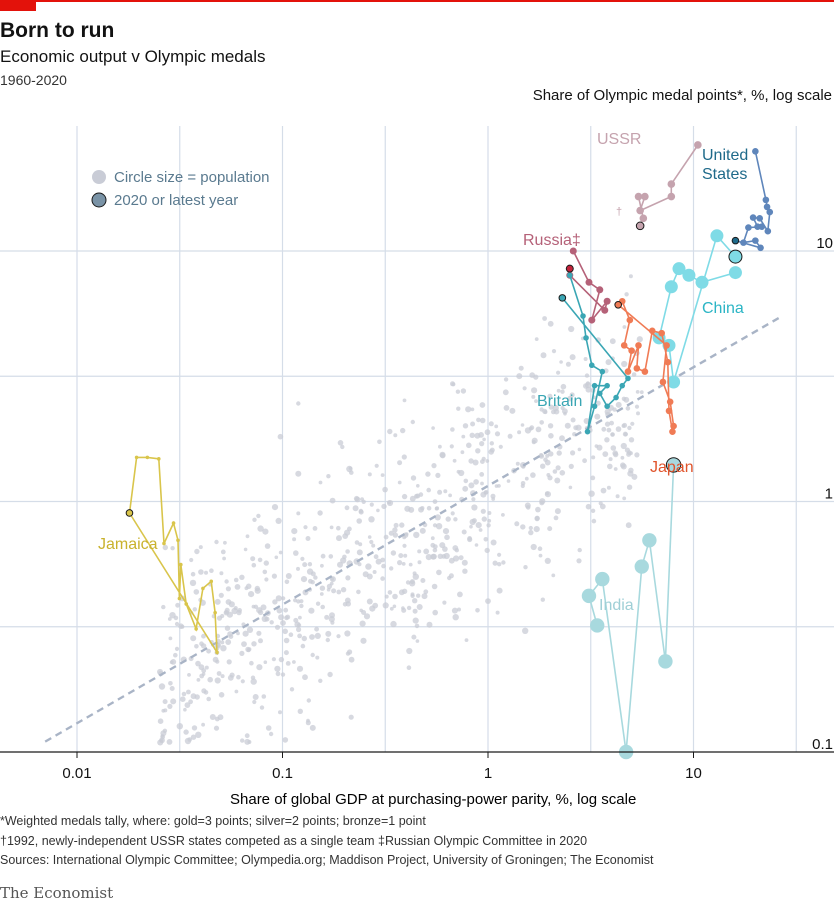  I want to click on jamaica-point, so click(211, 581).